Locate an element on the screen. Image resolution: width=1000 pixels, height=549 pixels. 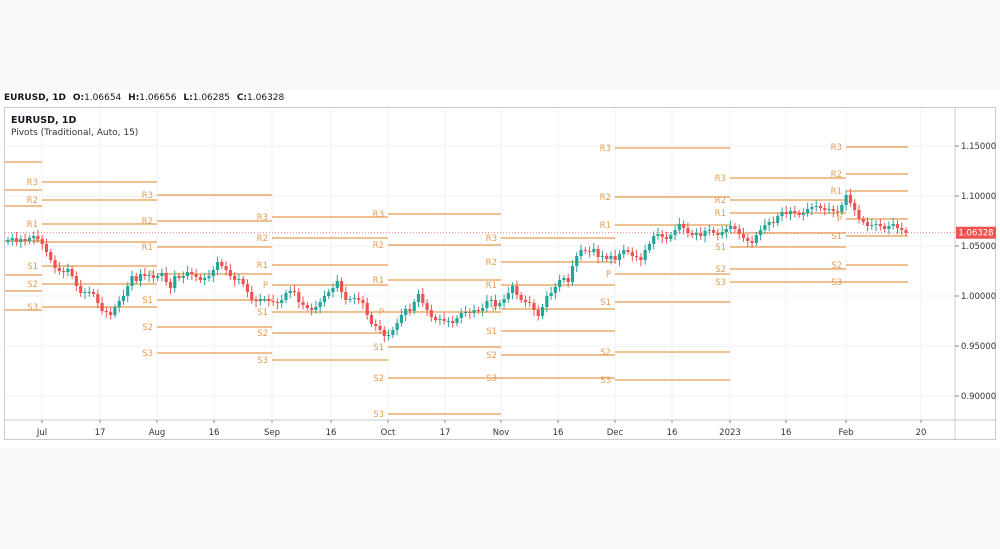
pivot-label-s2: S2 is located at coordinates (378, 379).